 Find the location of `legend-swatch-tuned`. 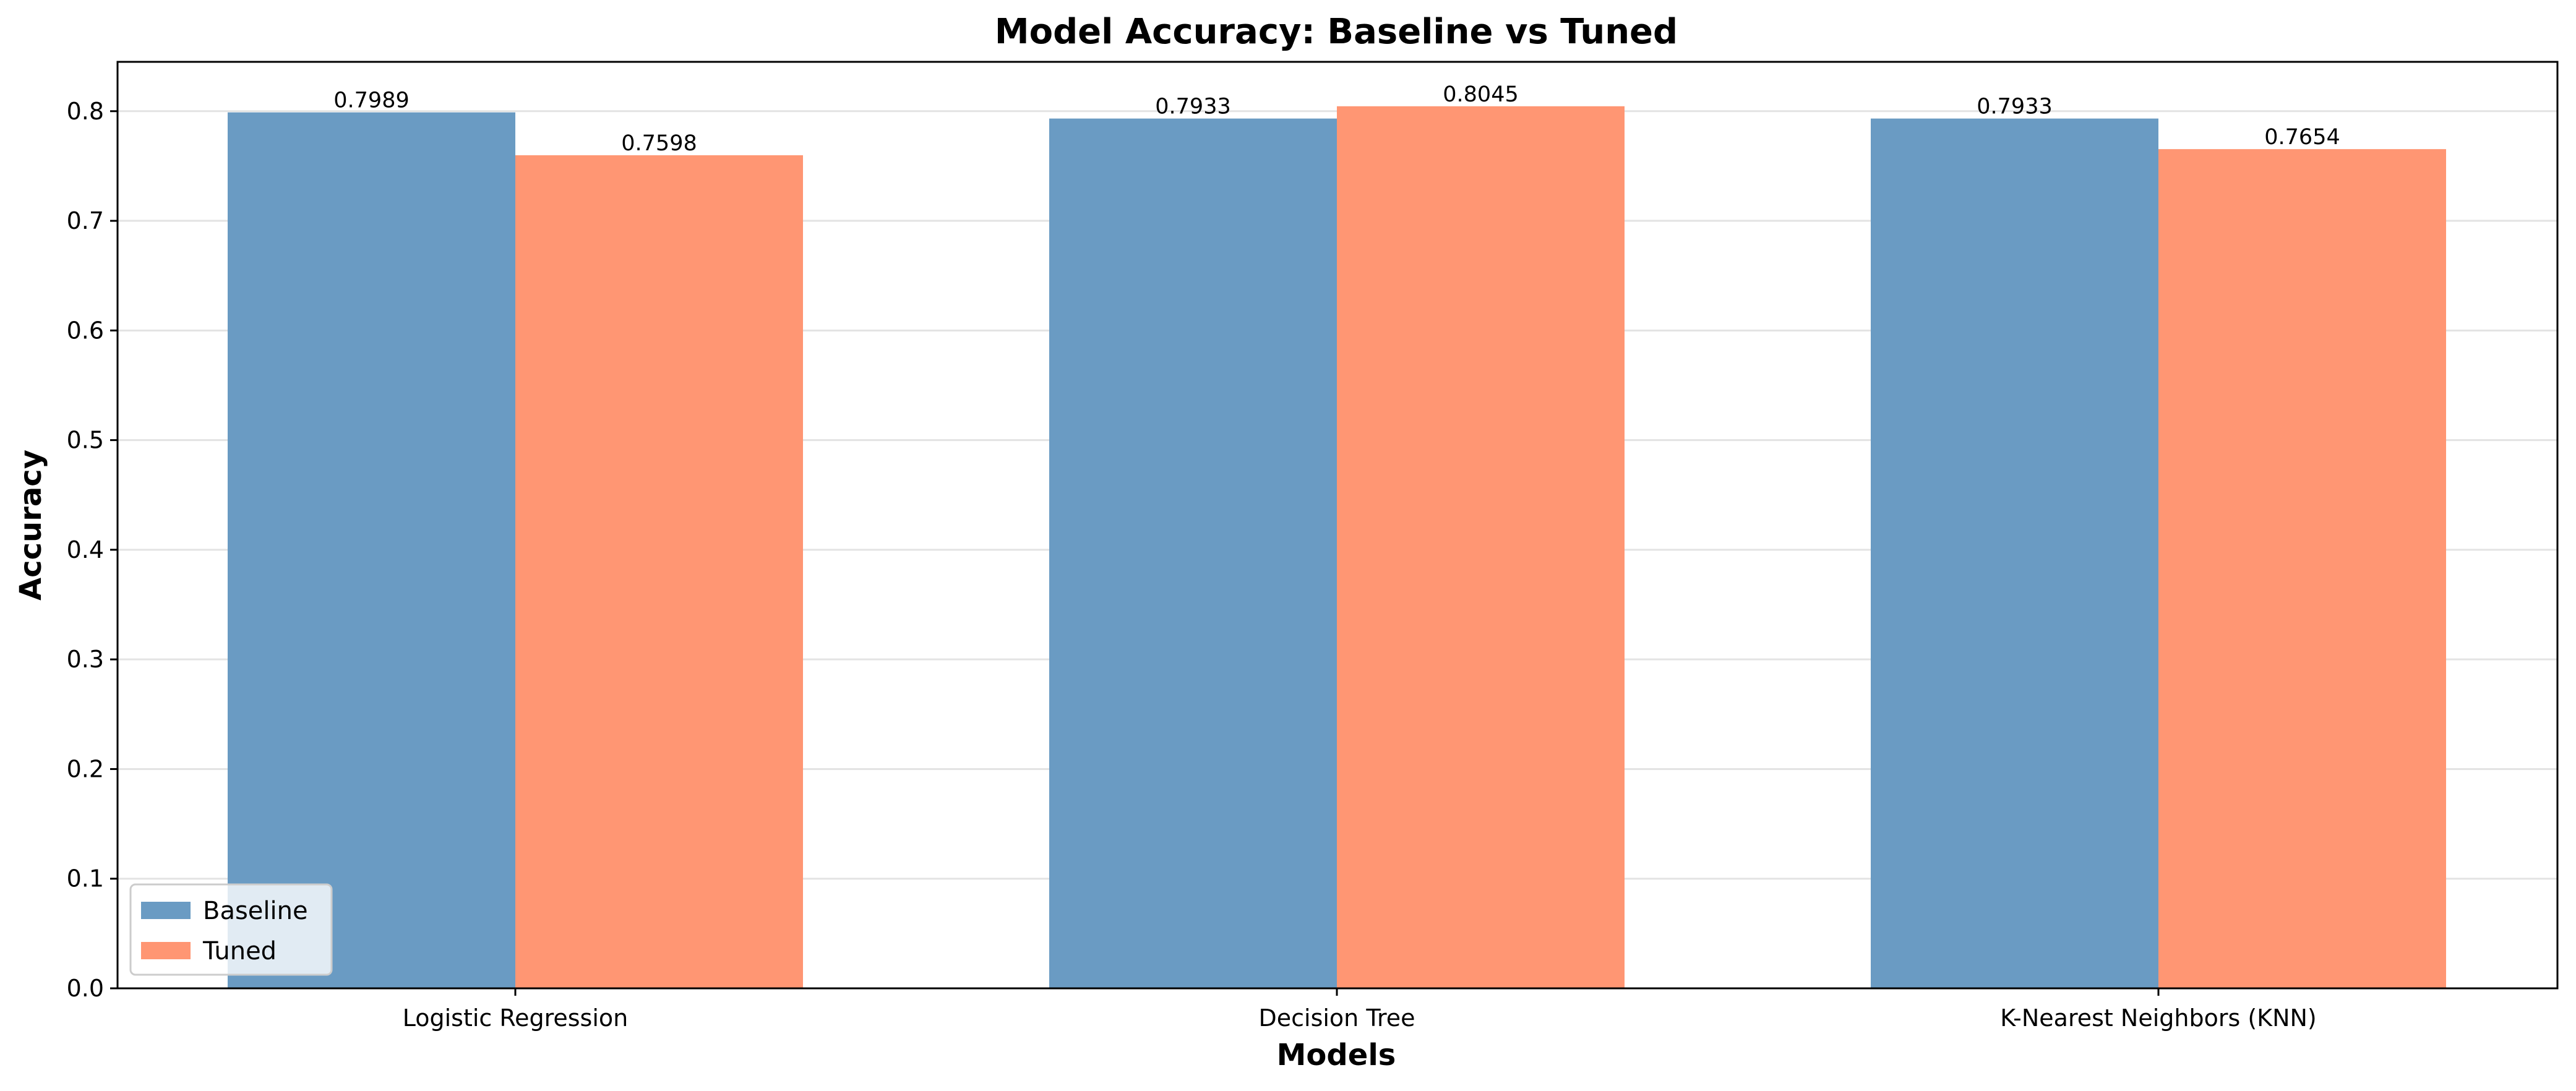

legend-swatch-tuned is located at coordinates (166, 951).